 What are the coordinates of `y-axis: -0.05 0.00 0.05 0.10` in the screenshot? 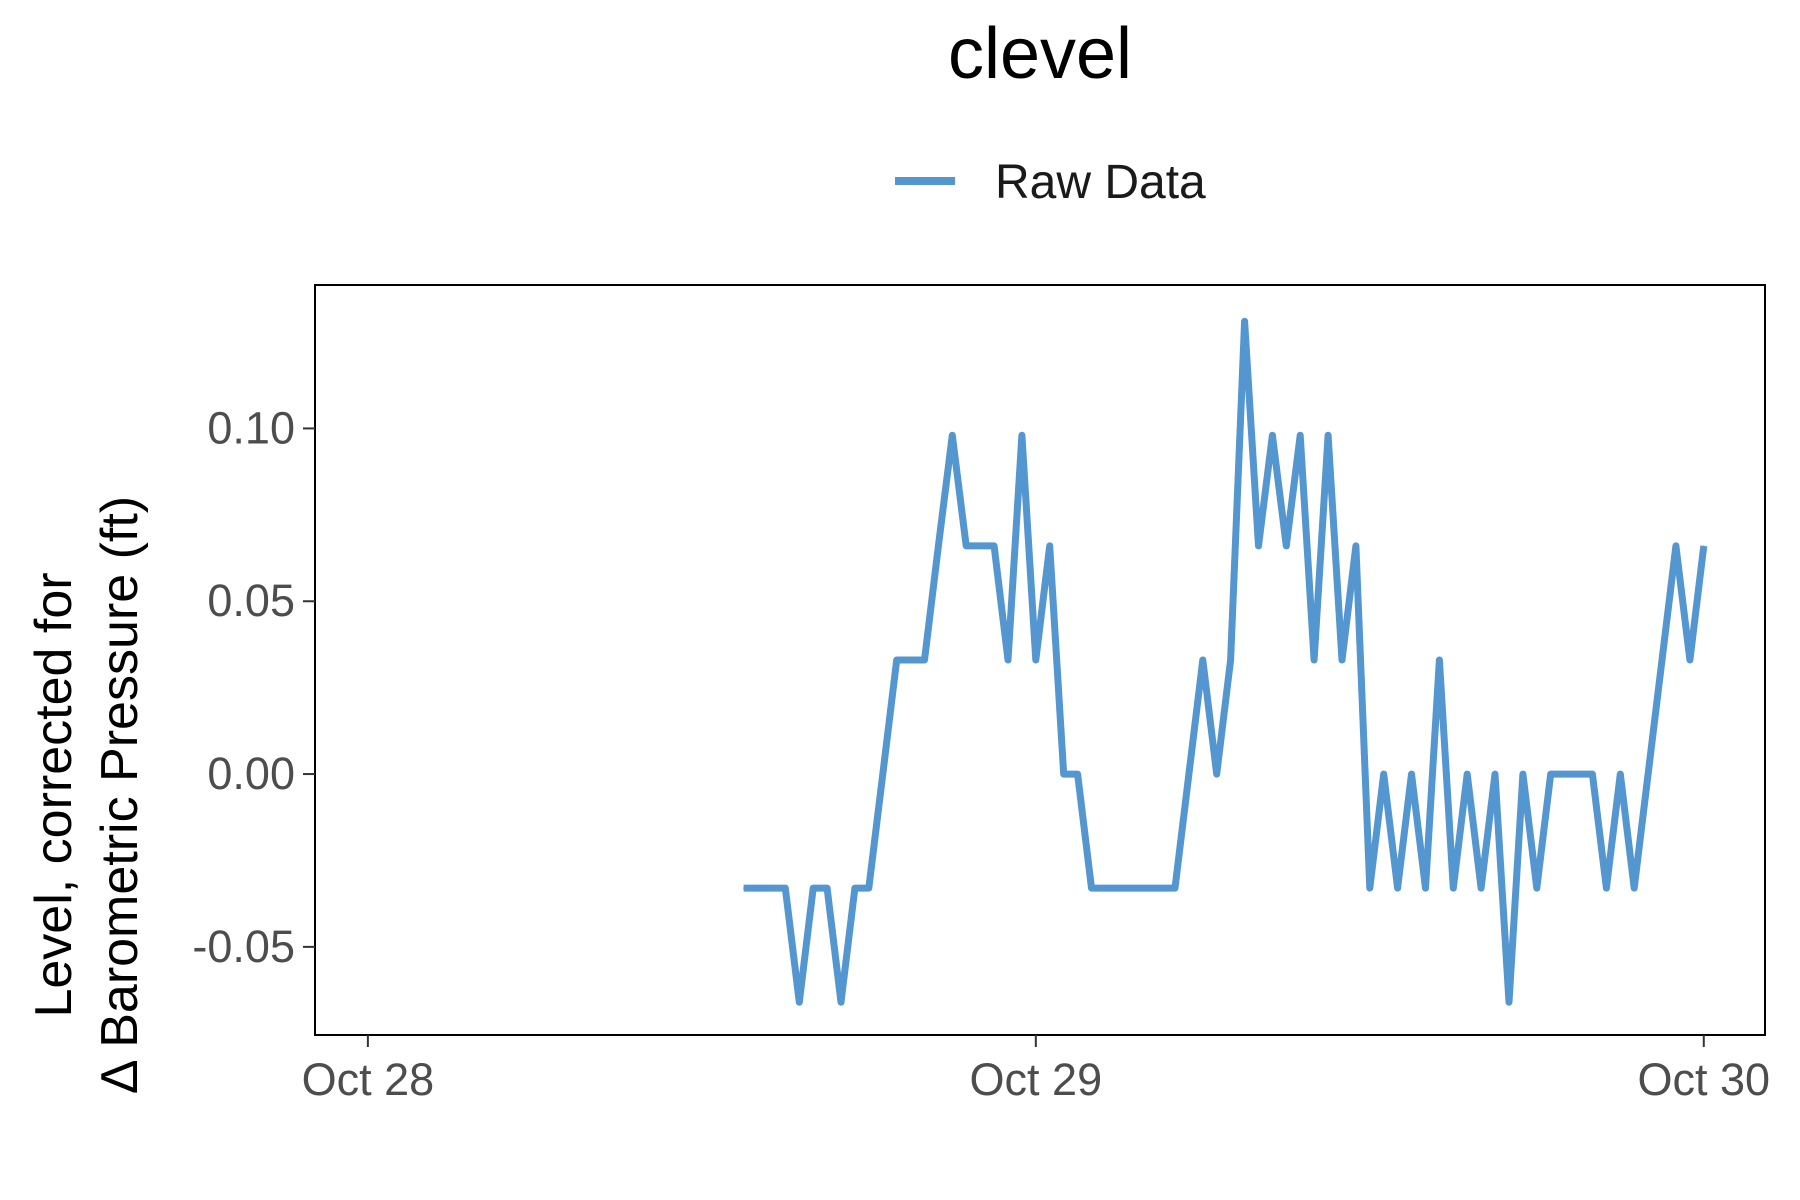 It's located at (253, 687).